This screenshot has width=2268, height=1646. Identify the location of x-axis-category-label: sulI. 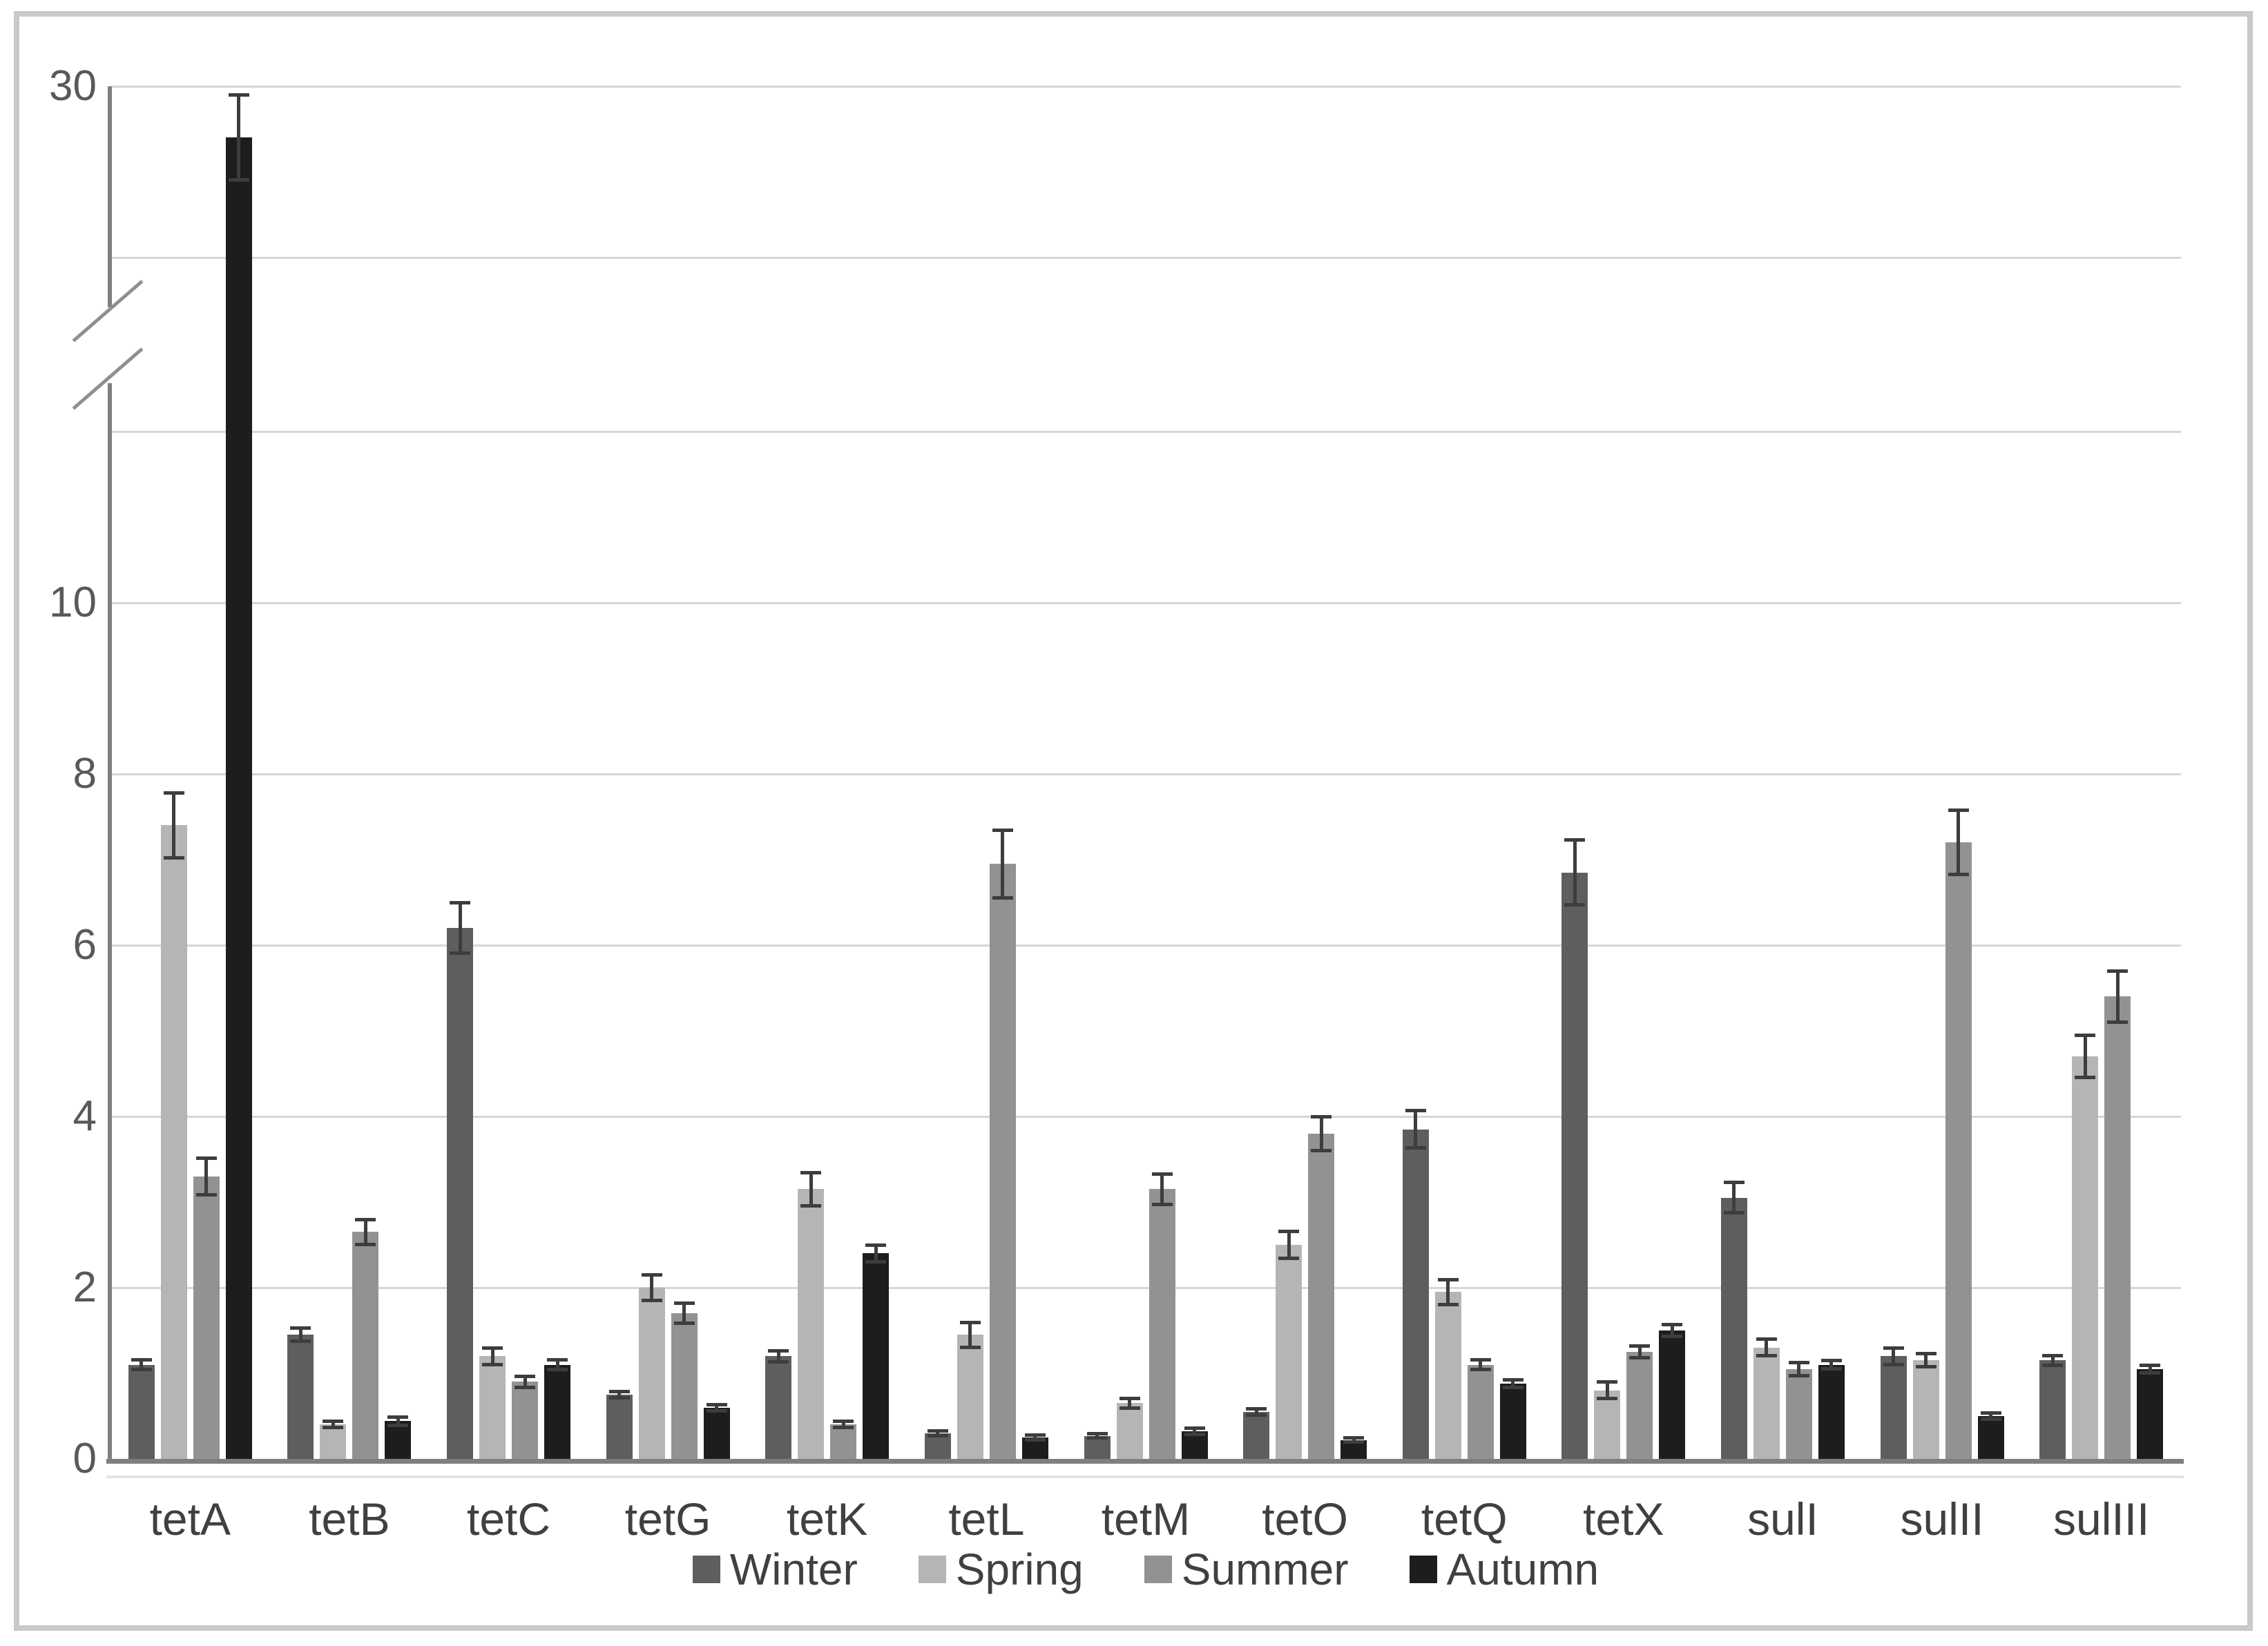
(1782, 1519).